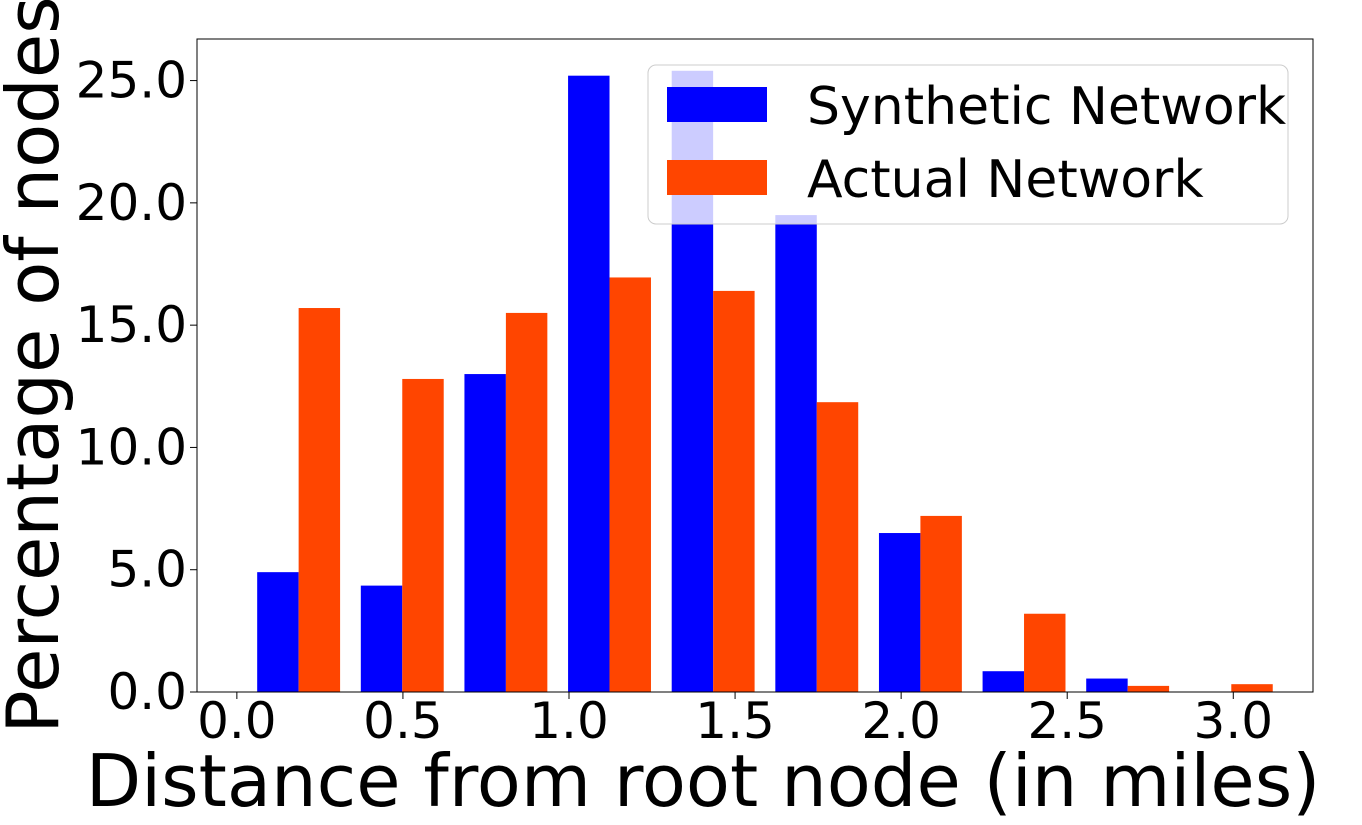 This screenshot has height=825, width=1362. I want to click on y-tick-label: 20.0, so click(131, 203).